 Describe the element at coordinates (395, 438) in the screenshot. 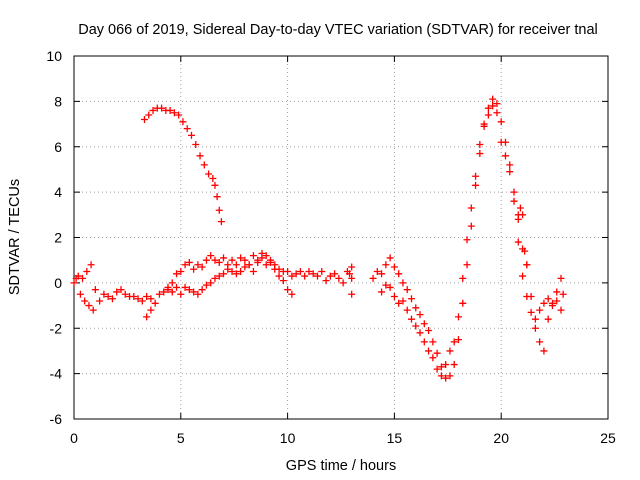

I see `x-tick-label: 15` at that location.